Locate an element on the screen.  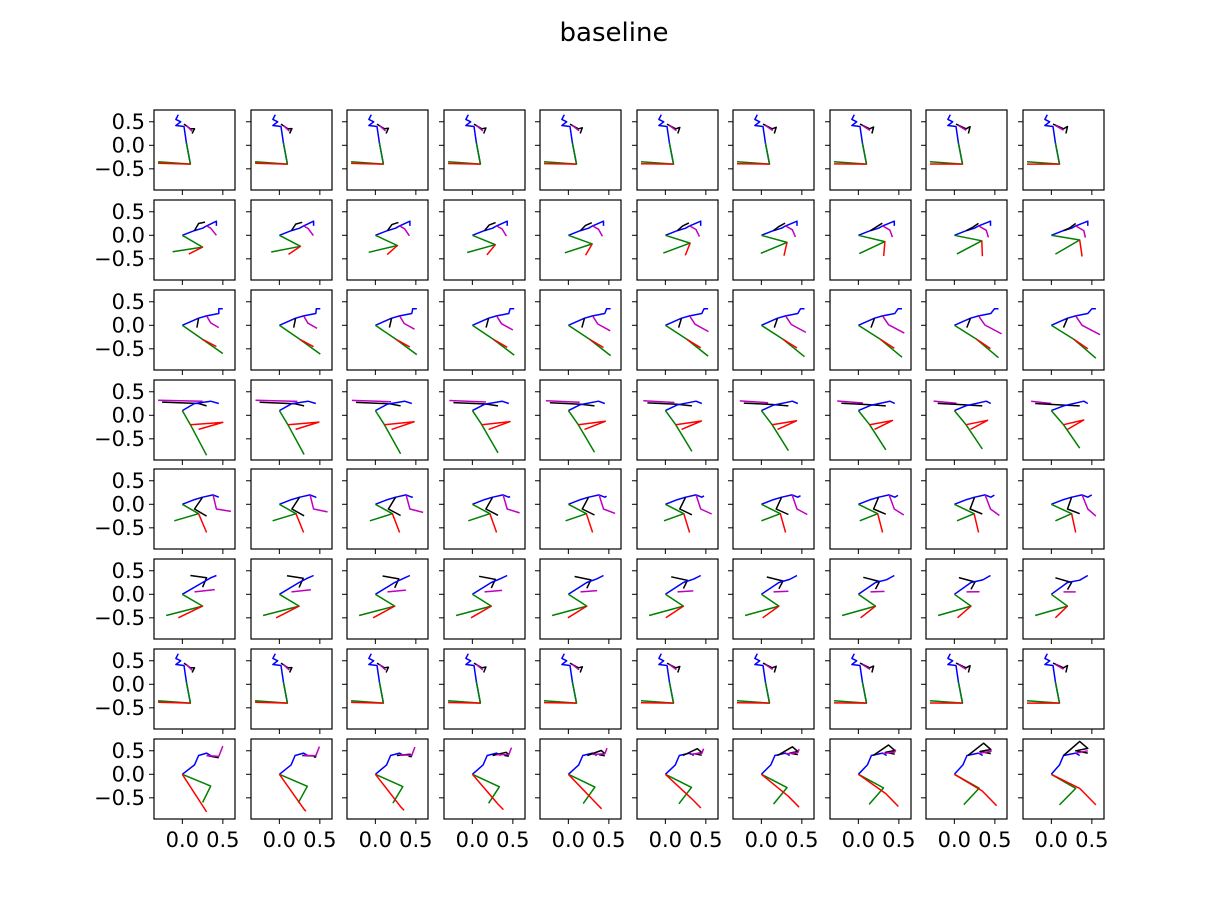
subplot-r5-c10 is located at coordinates (1061, 511).